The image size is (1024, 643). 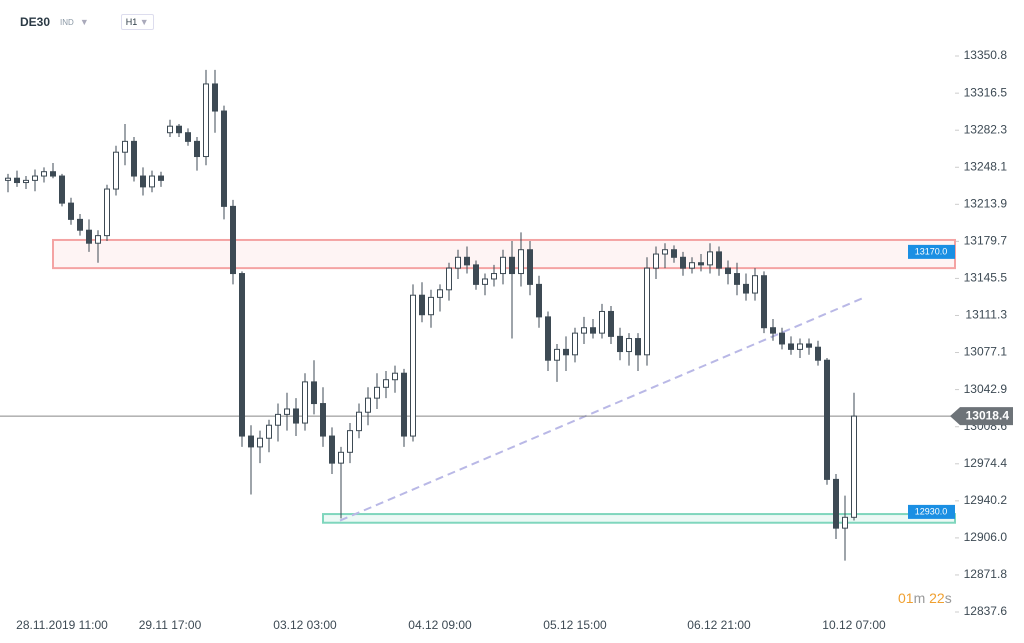 What do you see at coordinates (67, 22) in the screenshot?
I see `market: IND` at bounding box center [67, 22].